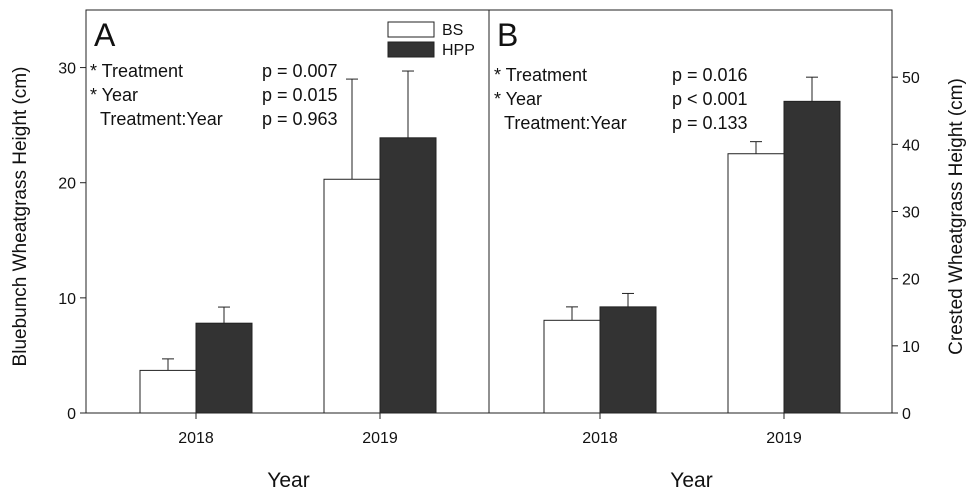 The image size is (969, 490). Describe the element at coordinates (431, 40) in the screenshot. I see `legend: BS HPP` at that location.